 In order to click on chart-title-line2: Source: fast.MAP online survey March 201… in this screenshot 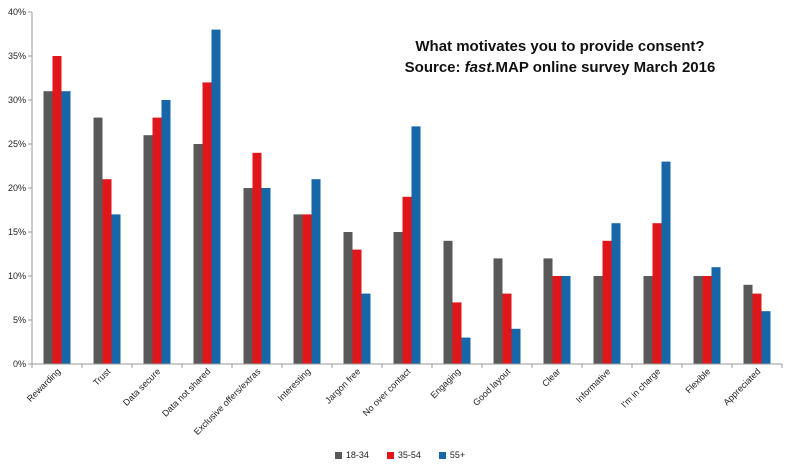, I will do `click(560, 67)`.